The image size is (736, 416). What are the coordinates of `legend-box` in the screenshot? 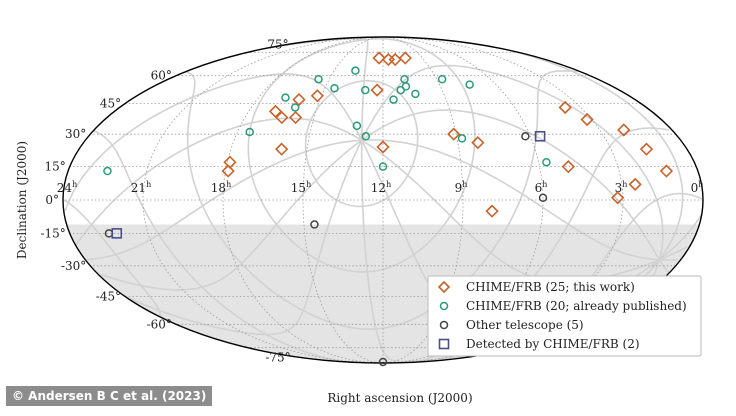 It's located at (564, 316).